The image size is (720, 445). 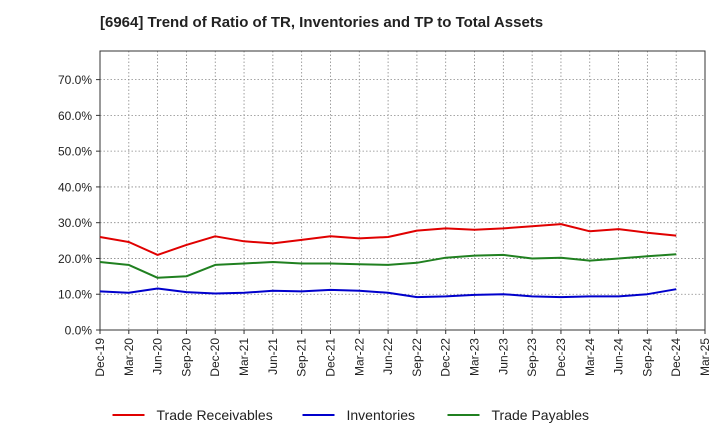 I want to click on x-tick-label: Dec-19, so click(x=100, y=357).